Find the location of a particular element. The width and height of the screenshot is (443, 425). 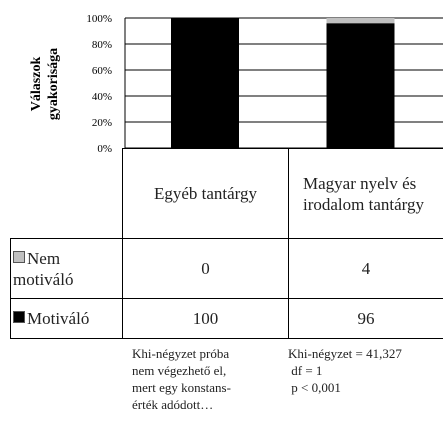

value-cell: 4 is located at coordinates (365, 268).